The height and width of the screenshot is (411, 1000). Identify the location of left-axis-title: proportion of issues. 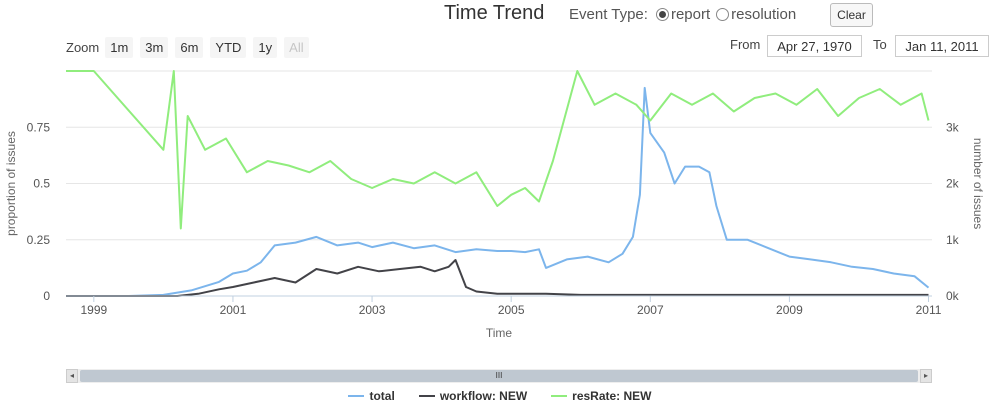
(11, 183).